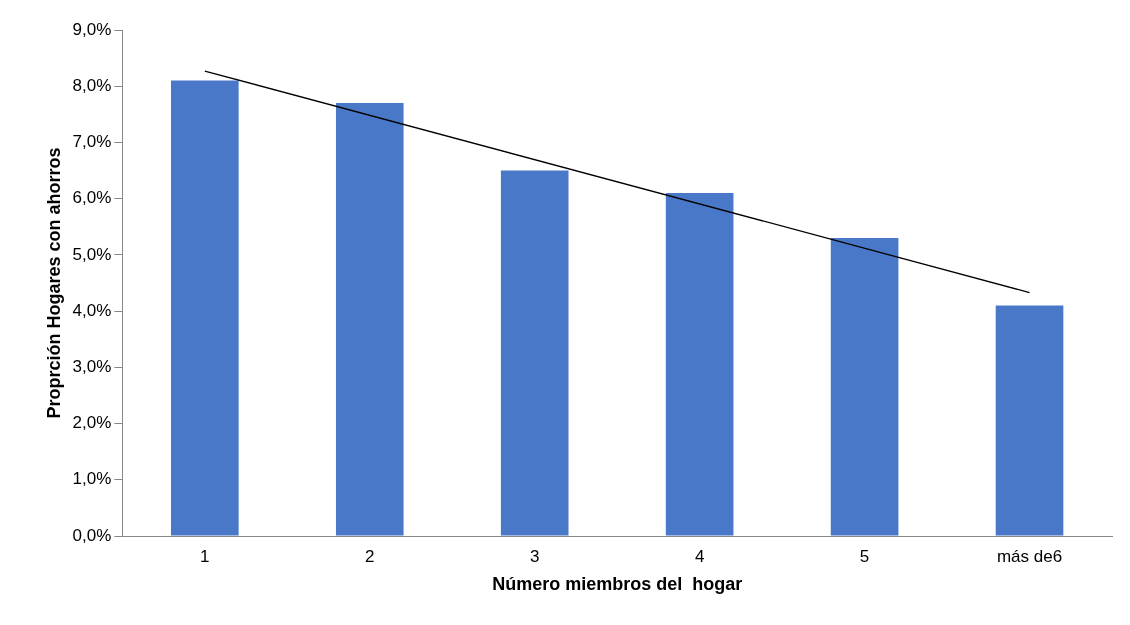 The width and height of the screenshot is (1130, 625). Describe the element at coordinates (699, 556) in the screenshot. I see `x-tick-label: 4` at that location.